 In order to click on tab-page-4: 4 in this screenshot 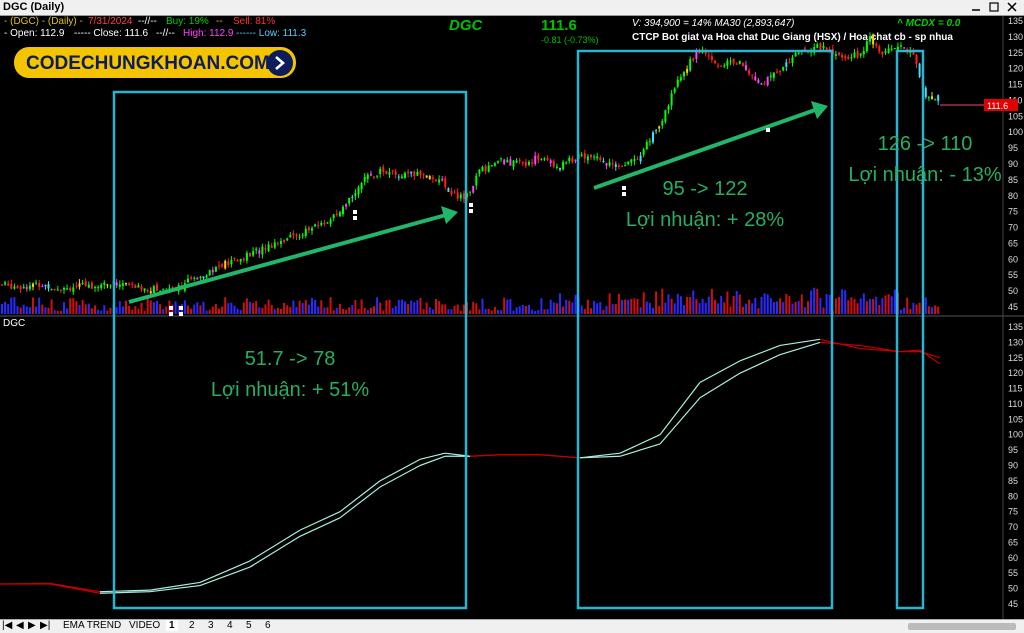, I will do `click(230, 625)`.